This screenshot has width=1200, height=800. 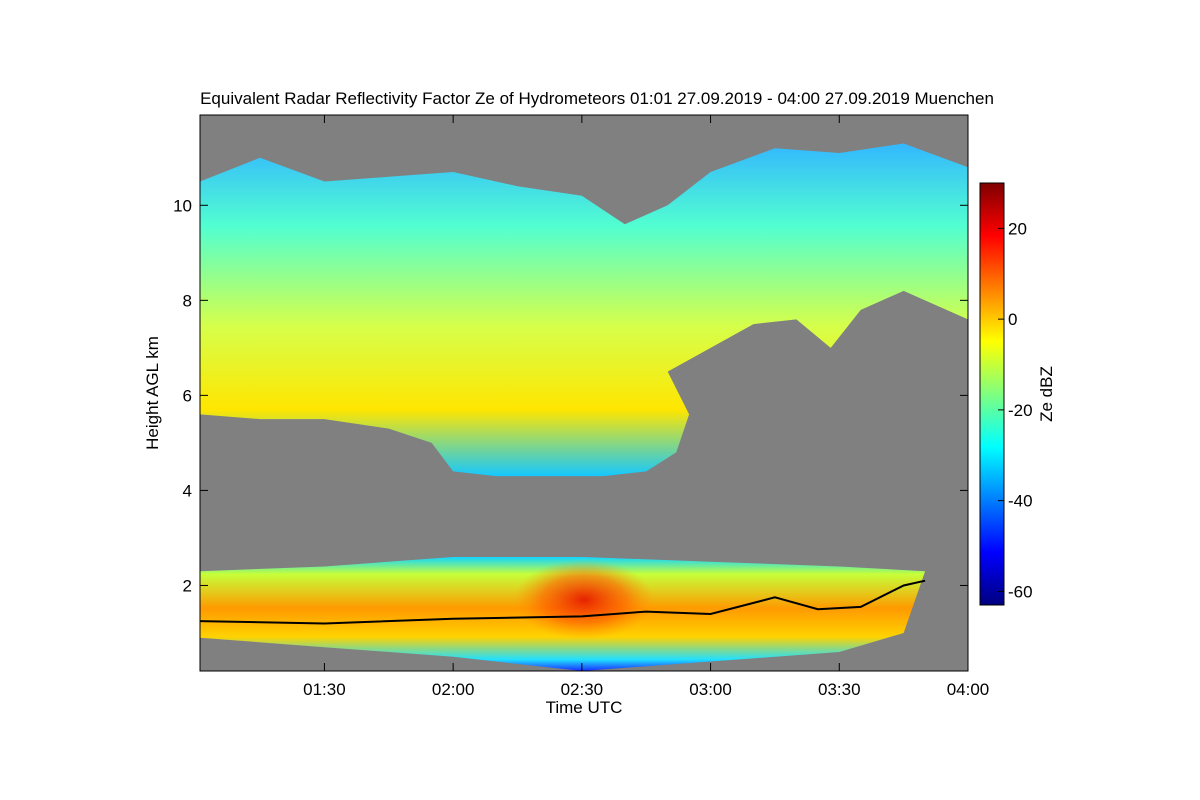 What do you see at coordinates (187, 490) in the screenshot?
I see `y-tick-label: 4` at bounding box center [187, 490].